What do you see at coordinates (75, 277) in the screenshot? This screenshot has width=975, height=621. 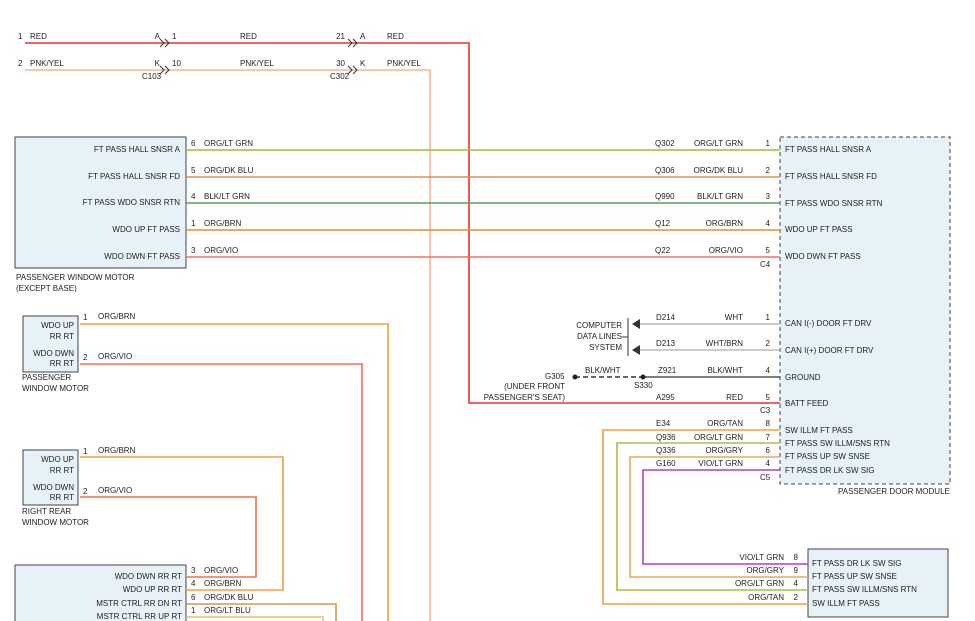 I see `label: PASSENGER WINDOW MOTOR` at bounding box center [75, 277].